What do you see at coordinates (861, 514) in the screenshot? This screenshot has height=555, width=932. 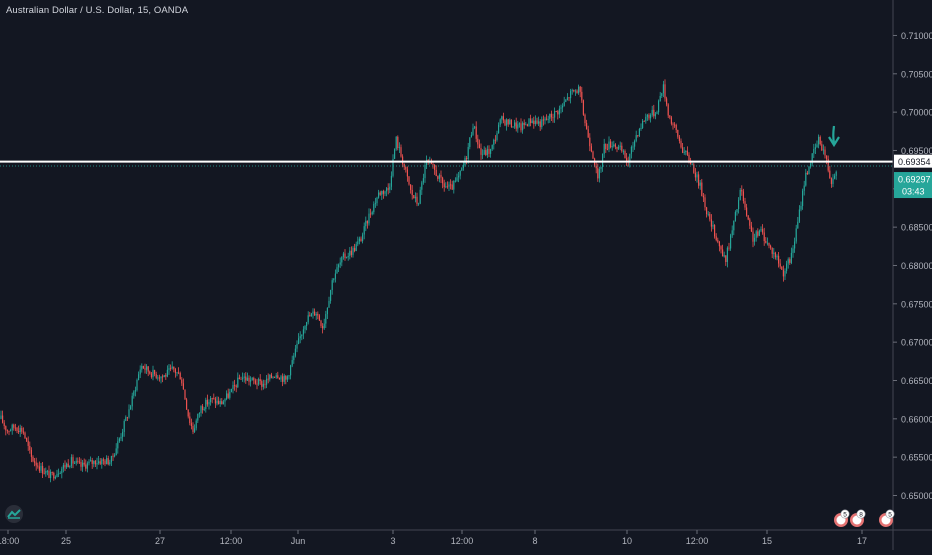 I see `event-marker-count-badge` at bounding box center [861, 514].